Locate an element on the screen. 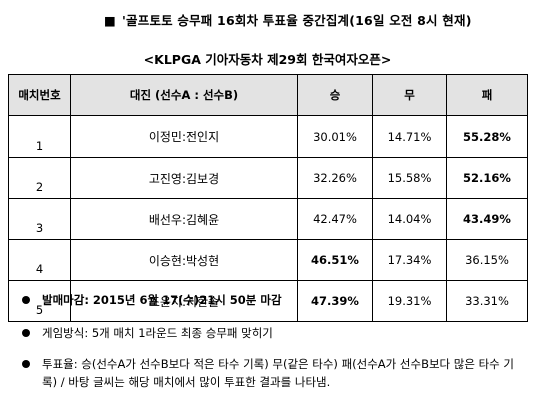 The width and height of the screenshot is (535, 406). draw-rate-cell: 14.04% is located at coordinates (409, 219).